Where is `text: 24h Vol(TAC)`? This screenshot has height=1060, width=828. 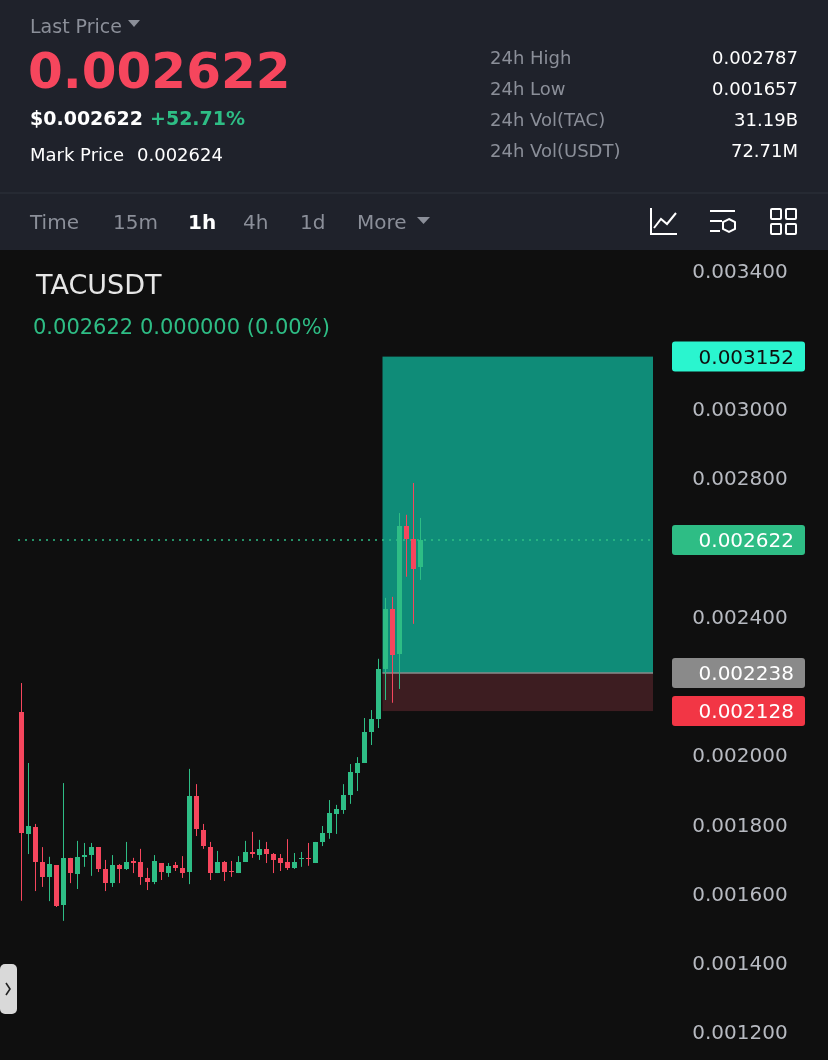
text: 24h Vol(TAC) is located at coordinates (548, 119).